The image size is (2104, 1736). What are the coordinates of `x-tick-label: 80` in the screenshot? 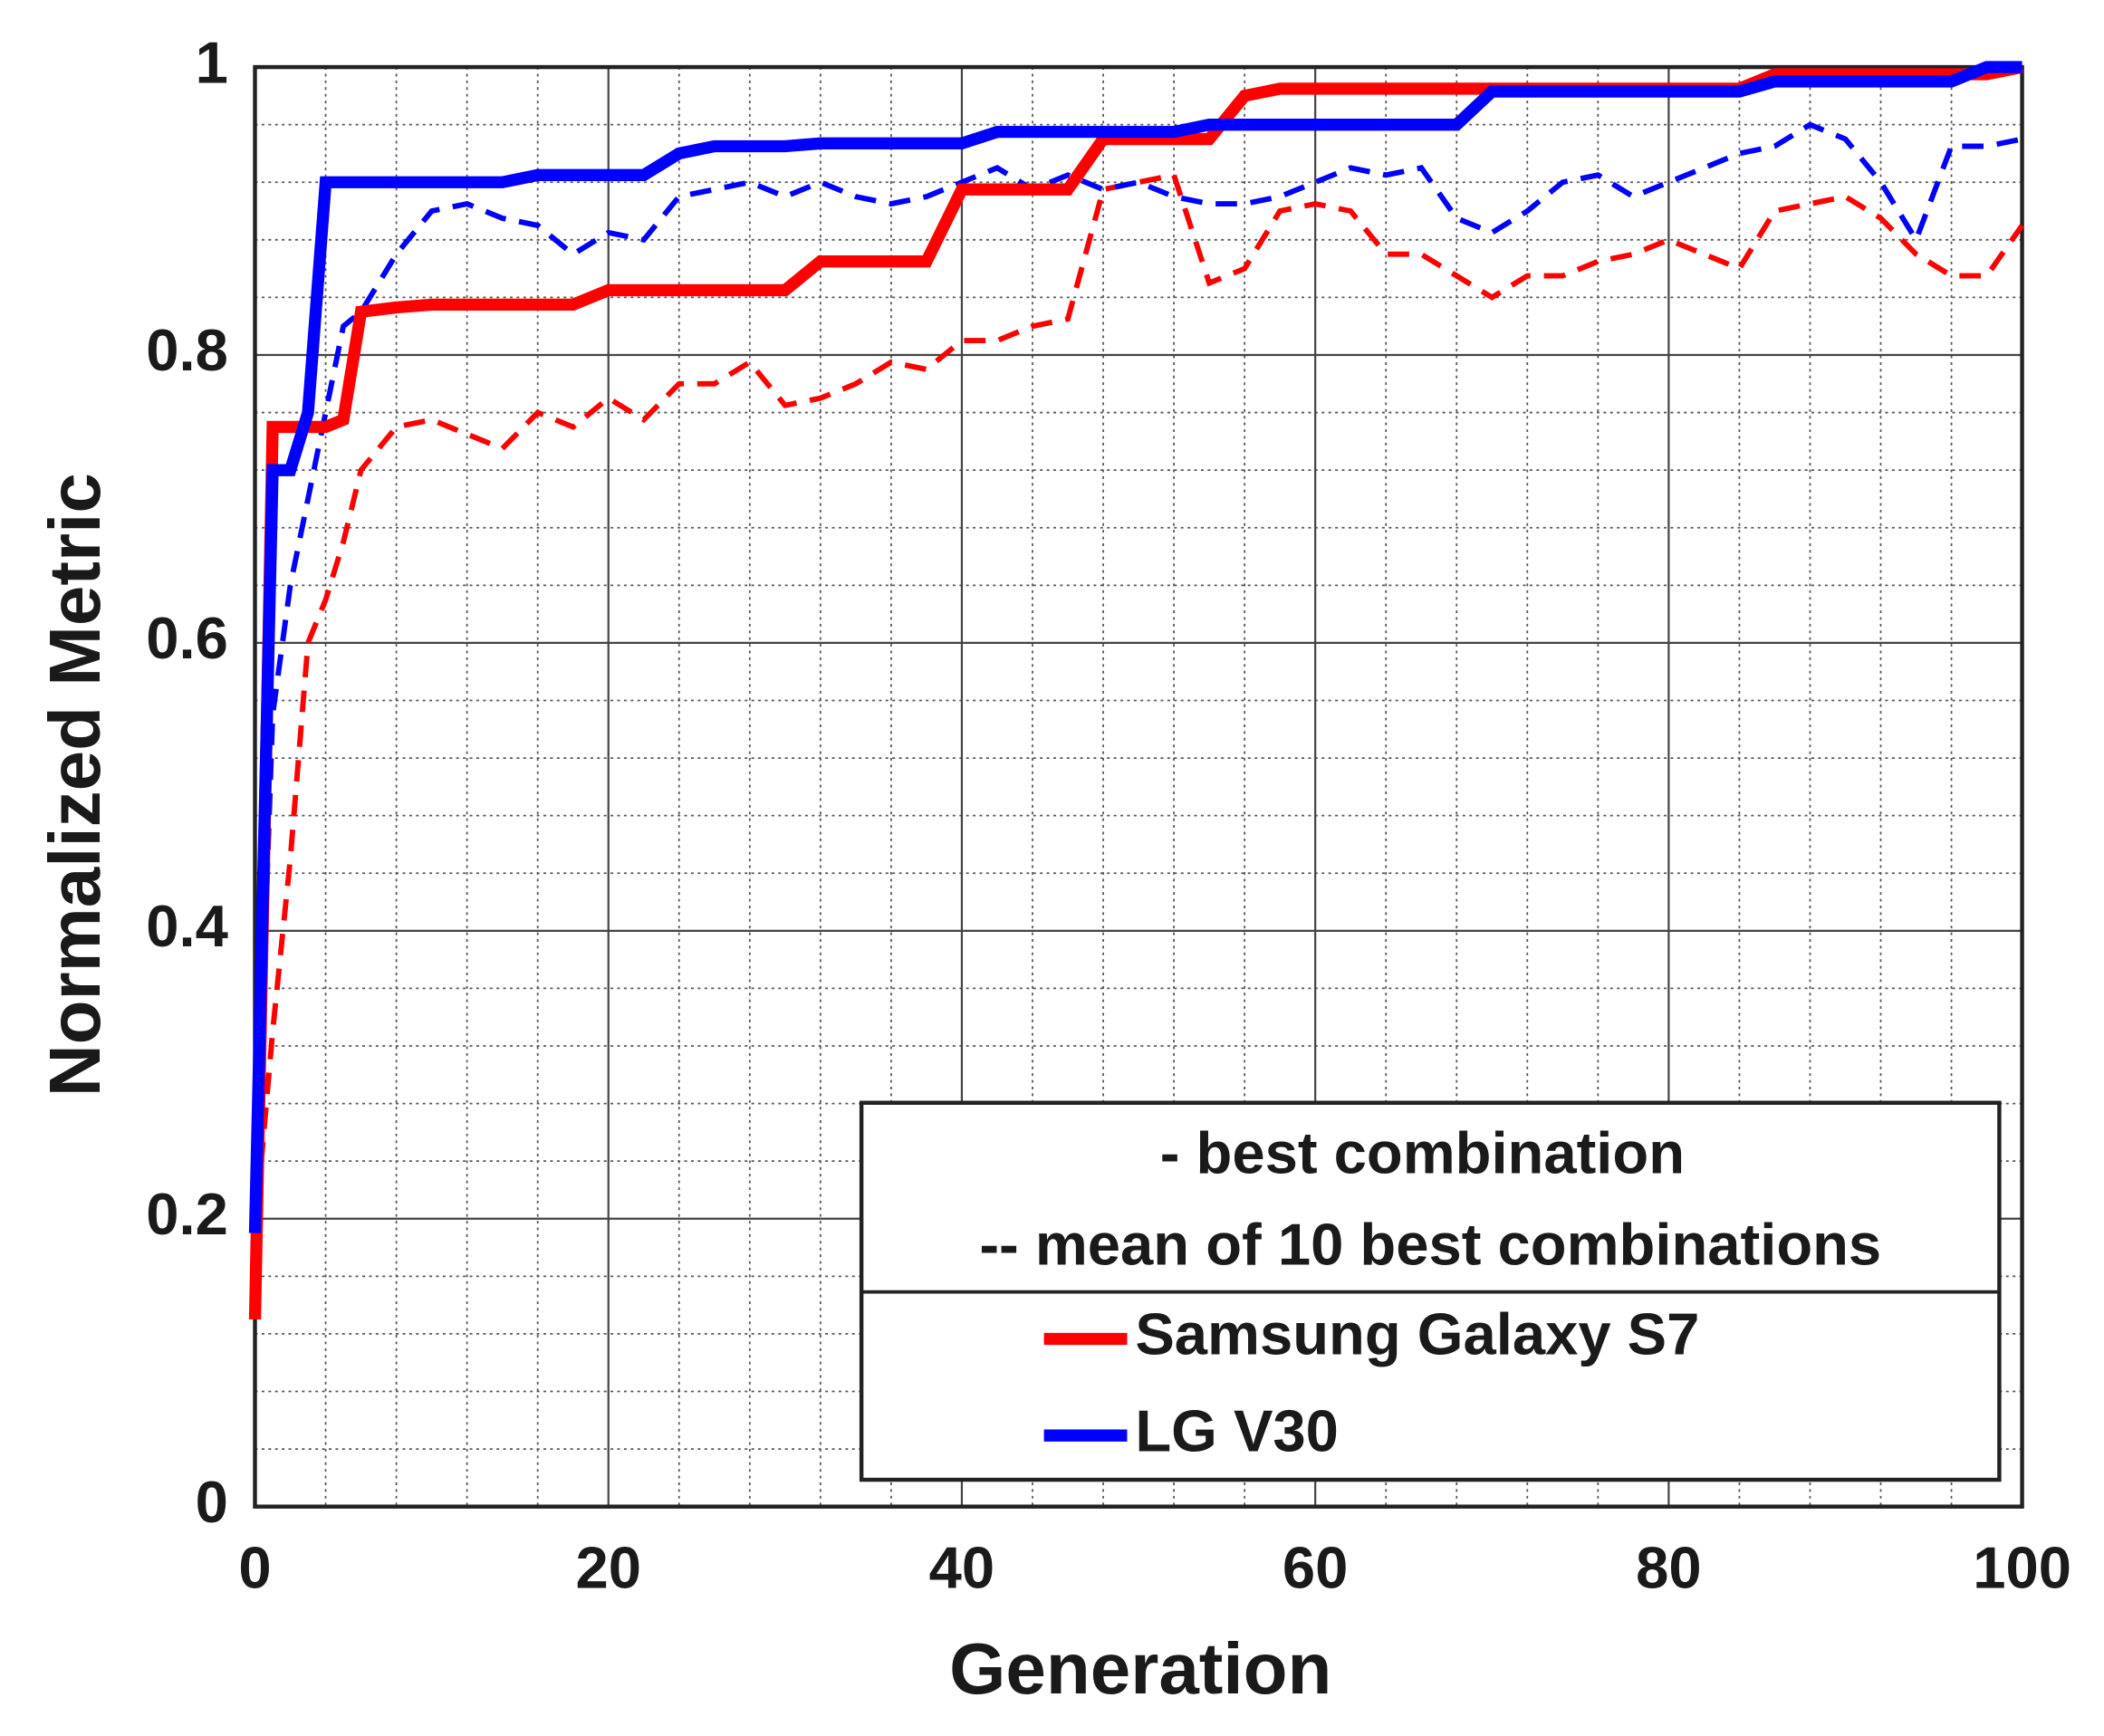 It's located at (1669, 1567).